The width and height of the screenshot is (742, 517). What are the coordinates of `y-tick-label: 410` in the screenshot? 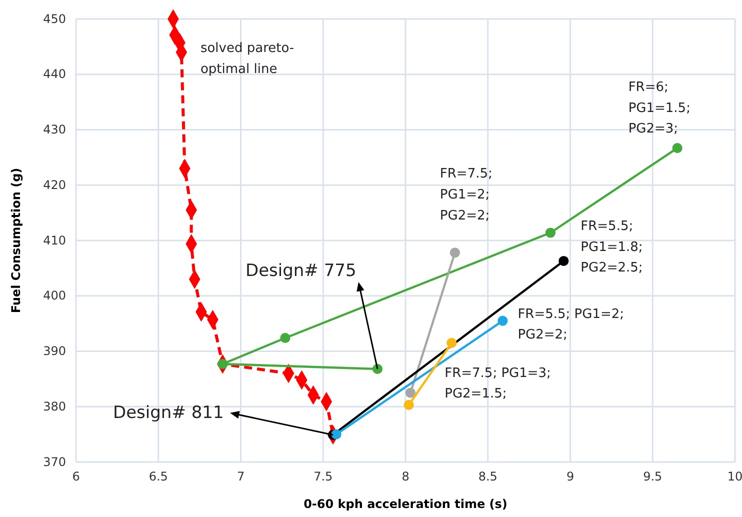 It's located at (54, 240).